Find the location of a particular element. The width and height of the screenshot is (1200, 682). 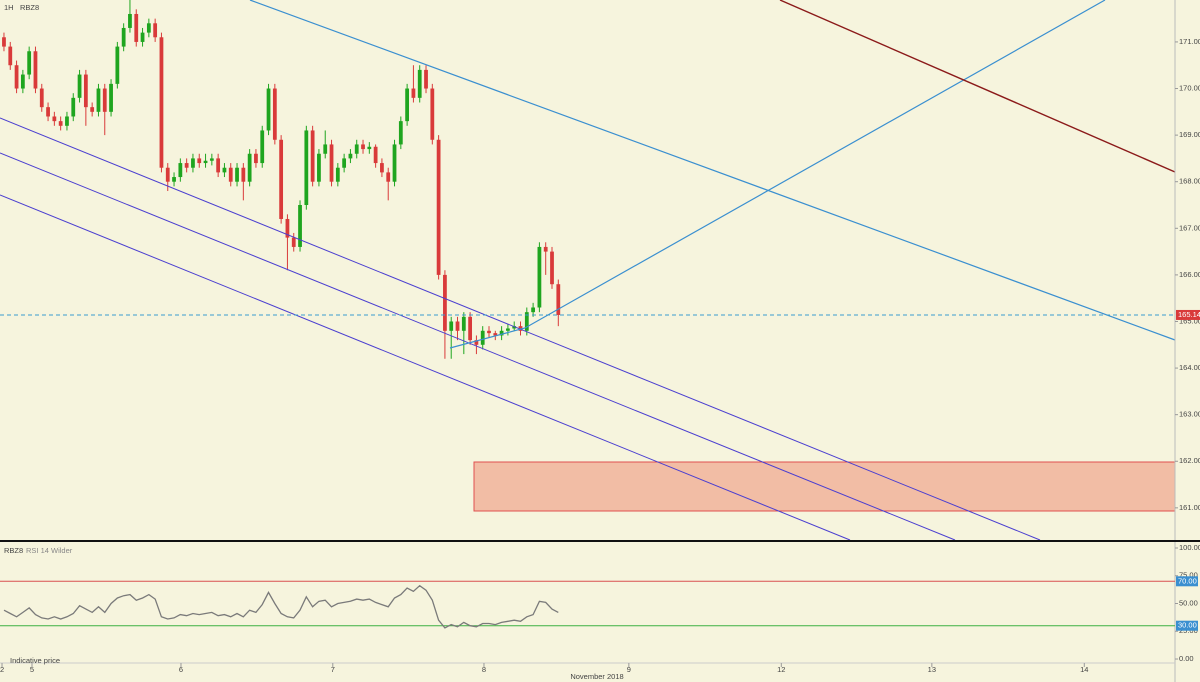

last-price-box is located at coordinates (1188, 314).